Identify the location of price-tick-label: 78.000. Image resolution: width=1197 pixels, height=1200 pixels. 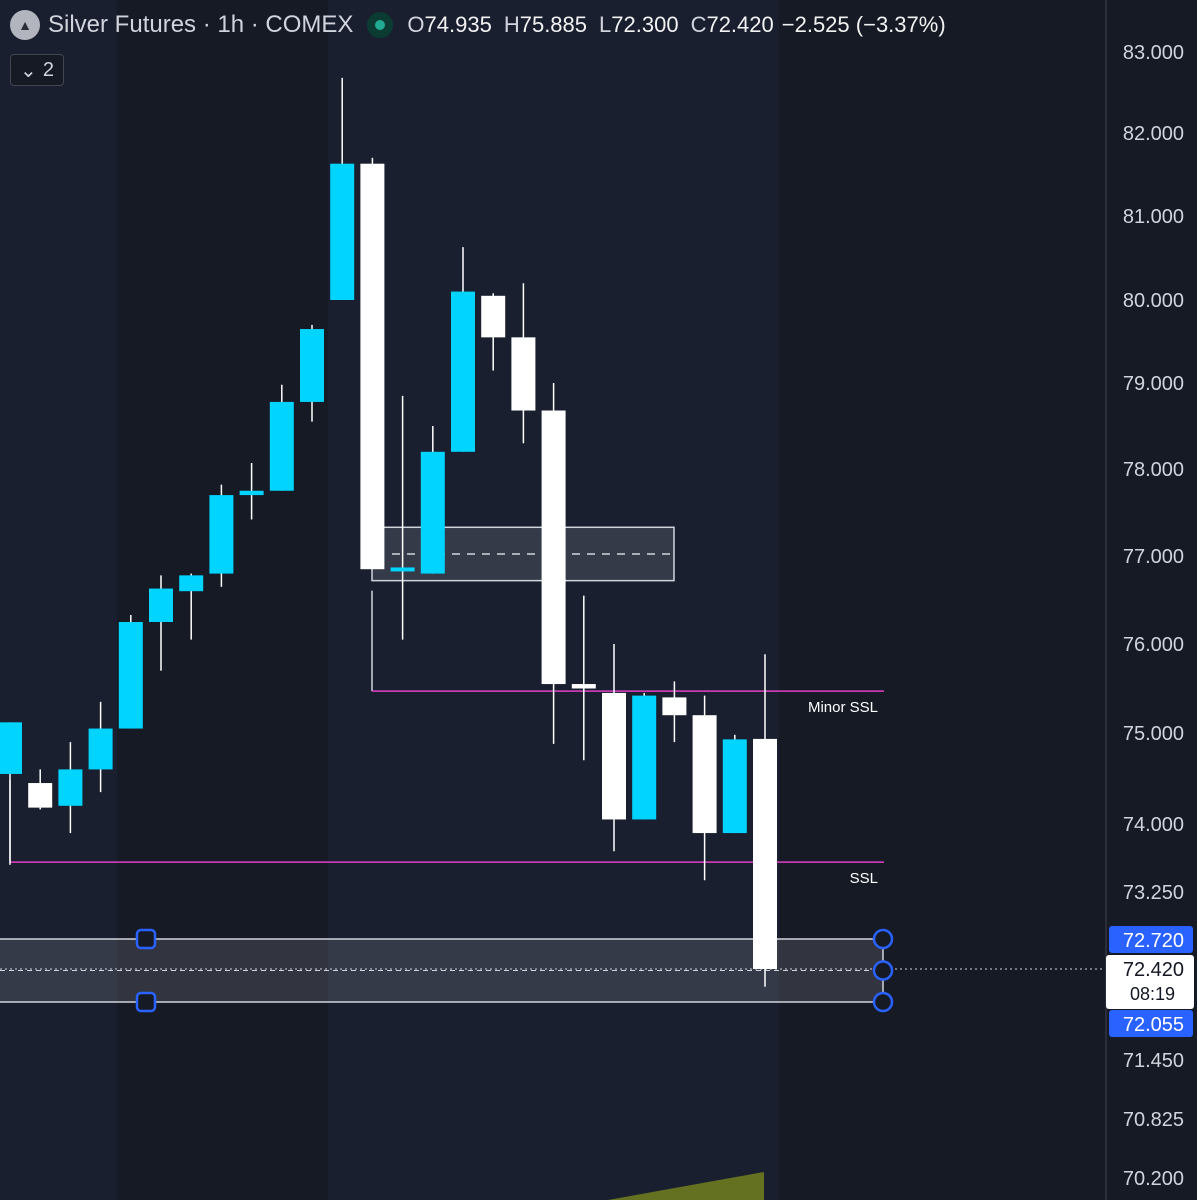
(1153, 470).